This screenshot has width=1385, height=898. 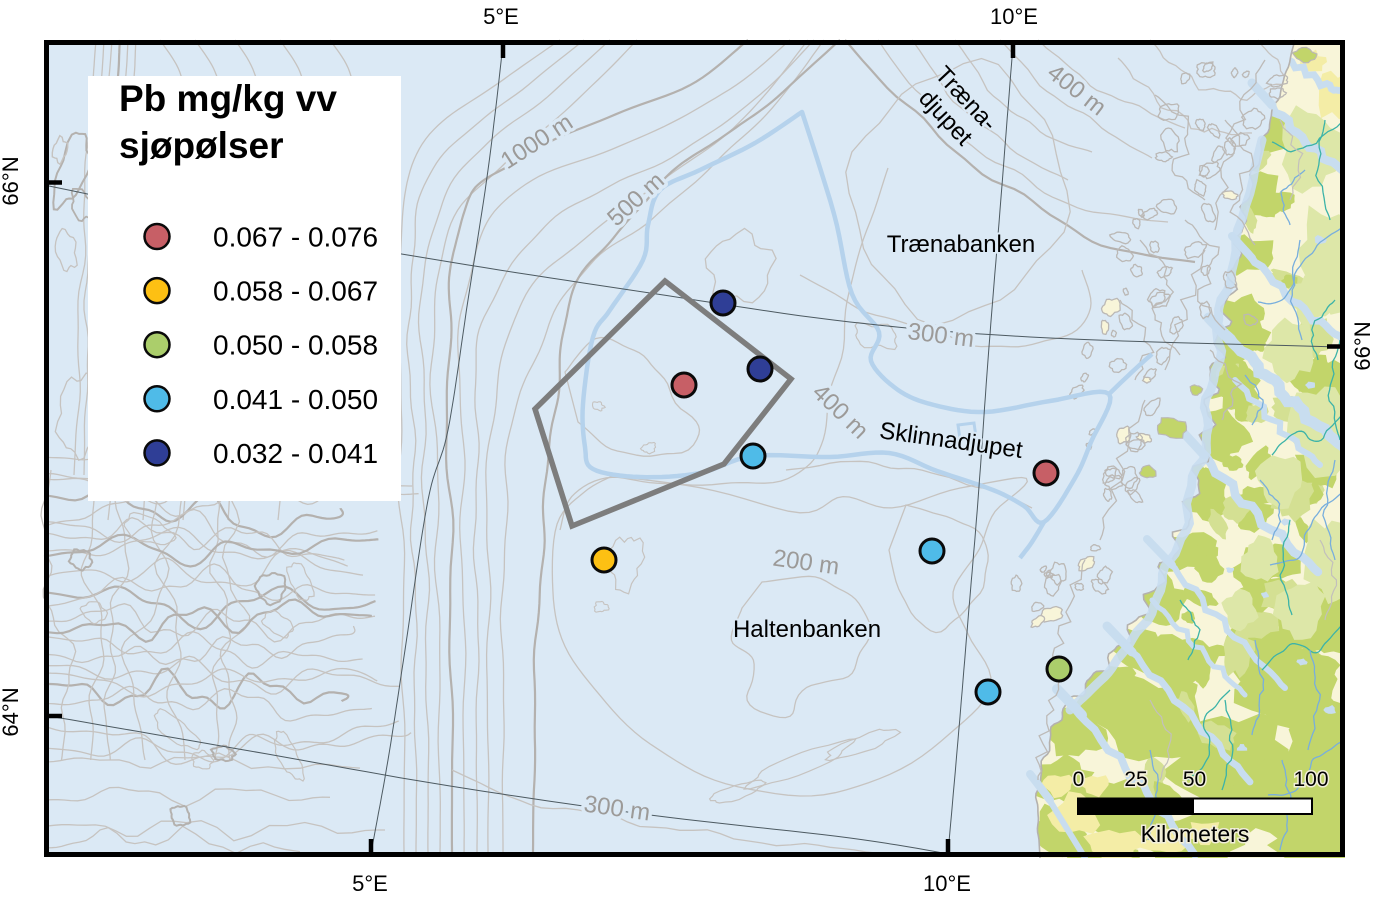 I want to click on svg-text: sjøpølser, so click(x=201, y=145).